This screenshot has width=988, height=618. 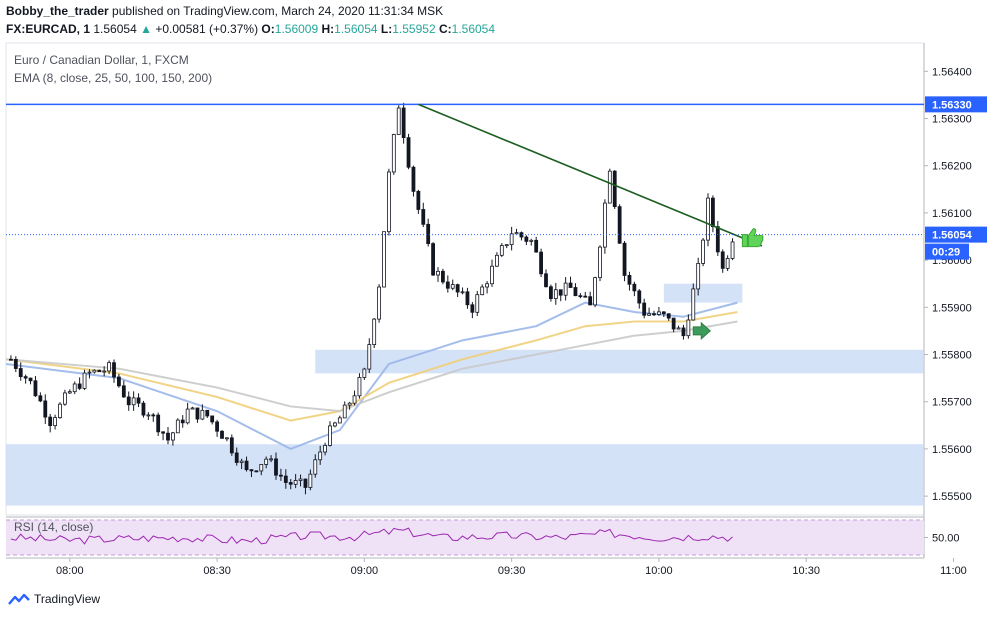 What do you see at coordinates (113, 78) in the screenshot?
I see `ema-legend: EMA (8, close, 25, 50, 100, 150, 200)` at bounding box center [113, 78].